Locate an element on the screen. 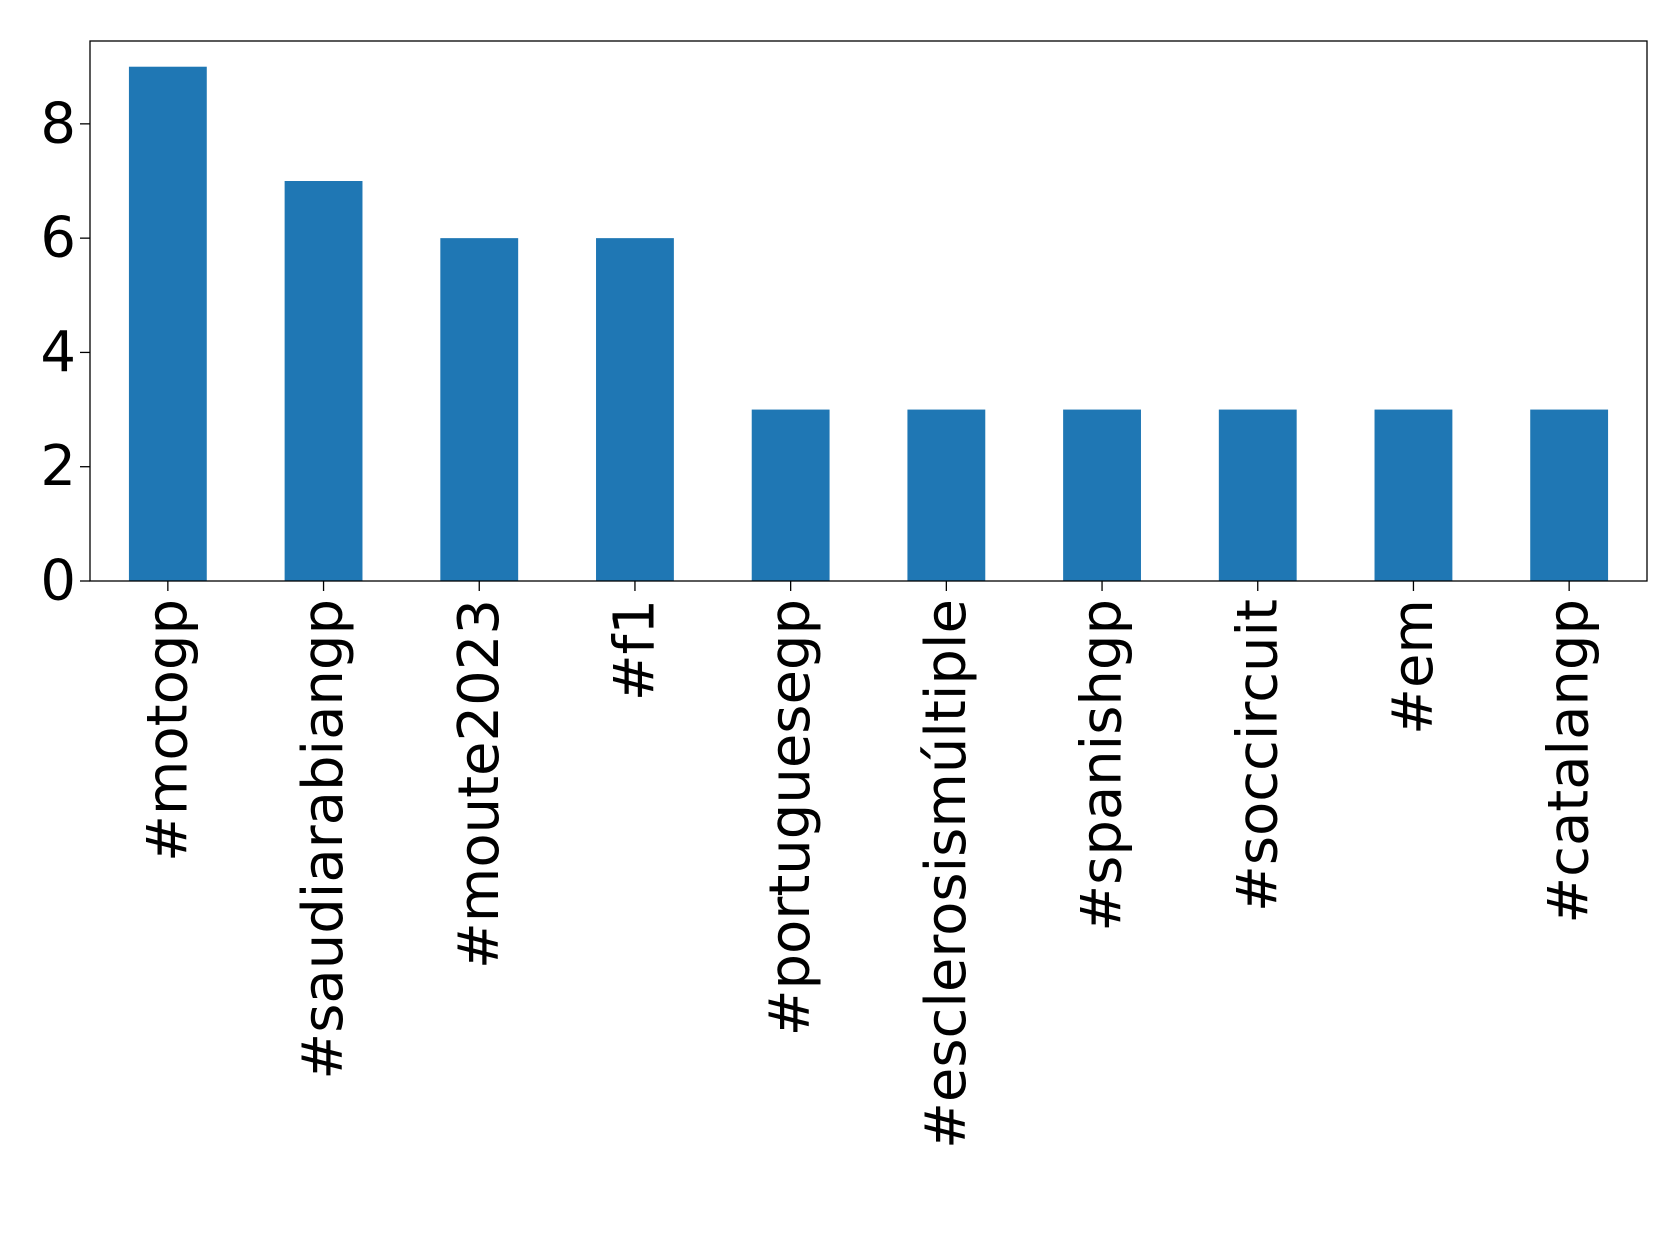 The image size is (1679, 1247). y-tick-label: 2 is located at coordinates (58, 466).